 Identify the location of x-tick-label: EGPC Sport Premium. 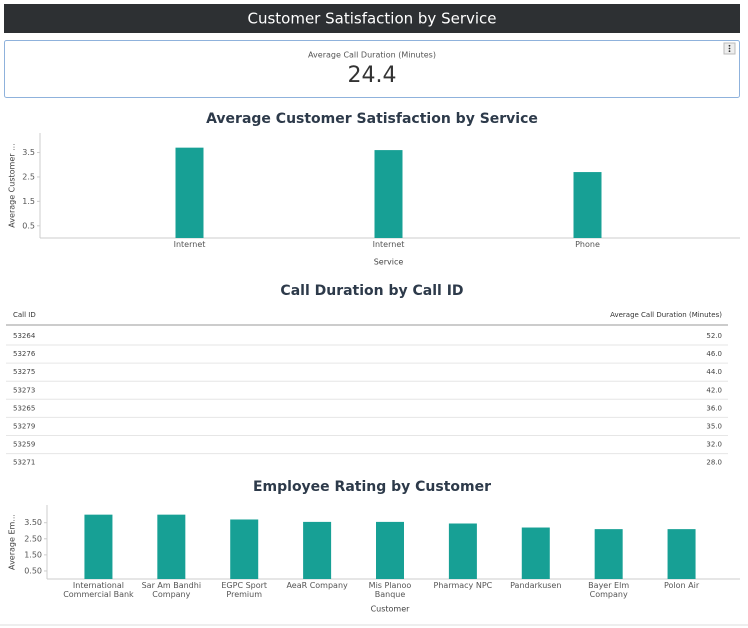
(244, 590).